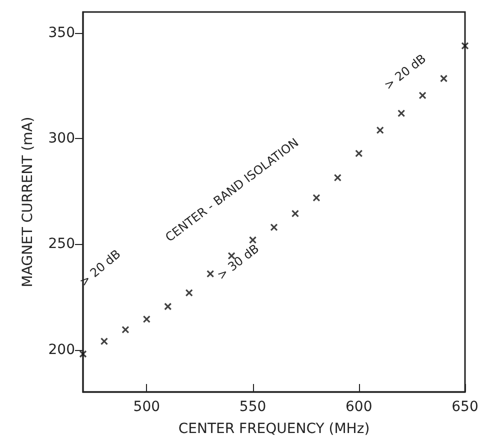 This screenshot has height=441, width=484. What do you see at coordinates (28, 202) in the screenshot?
I see `y-axis-title: MAGNET CURRENT (mA)` at bounding box center [28, 202].